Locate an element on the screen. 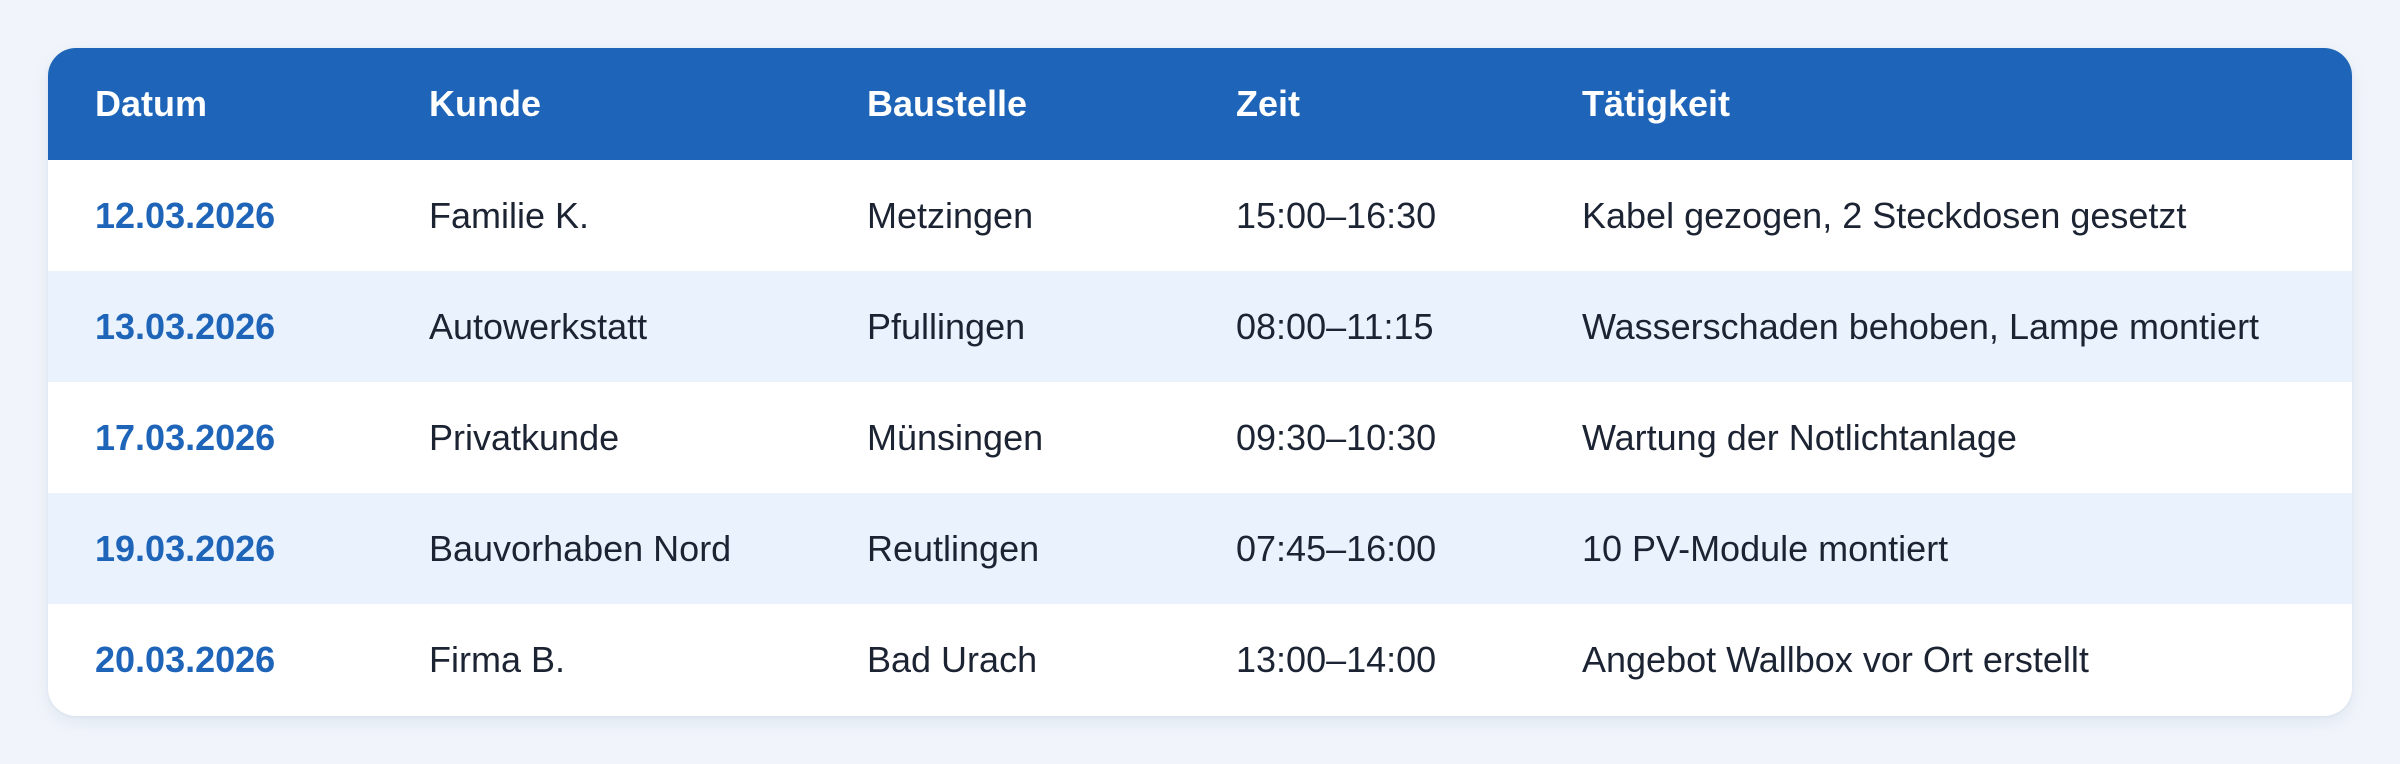 This screenshot has width=2400, height=764. cell-taetigkeit: Wartung der Notlichtanlage is located at coordinates (1799, 437).